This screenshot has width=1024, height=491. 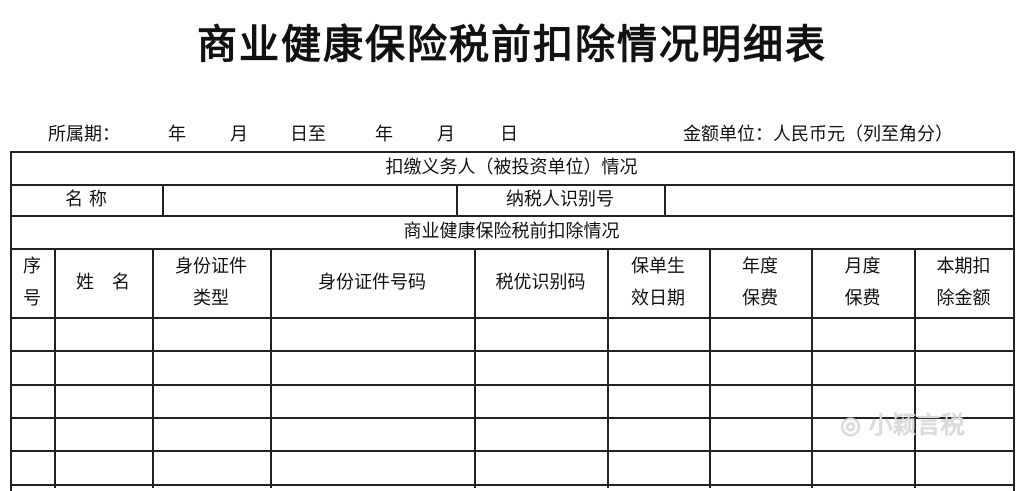 What do you see at coordinates (540, 282) in the screenshot?
I see `column-header: 税优识别码` at bounding box center [540, 282].